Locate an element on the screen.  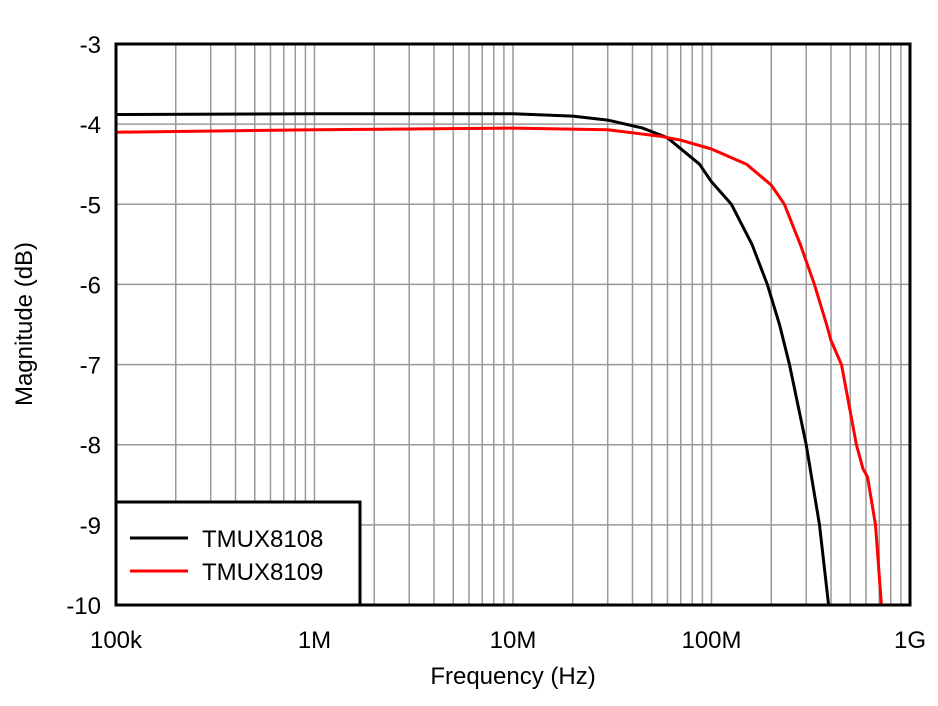
legend: TMUX8108 TMUX8109 is located at coordinates (238, 553).